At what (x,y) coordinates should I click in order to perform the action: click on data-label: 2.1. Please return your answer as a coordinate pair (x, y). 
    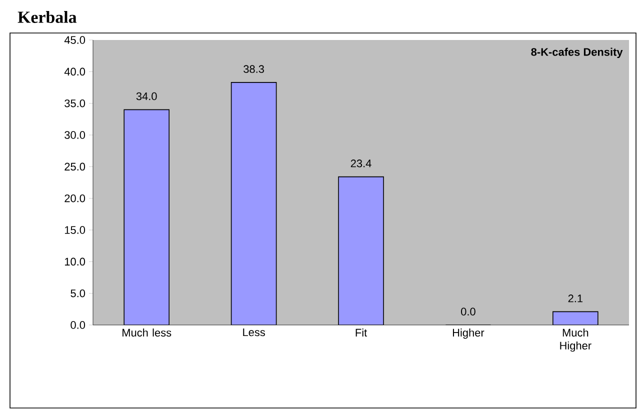
    Looking at the image, I should click on (575, 298).